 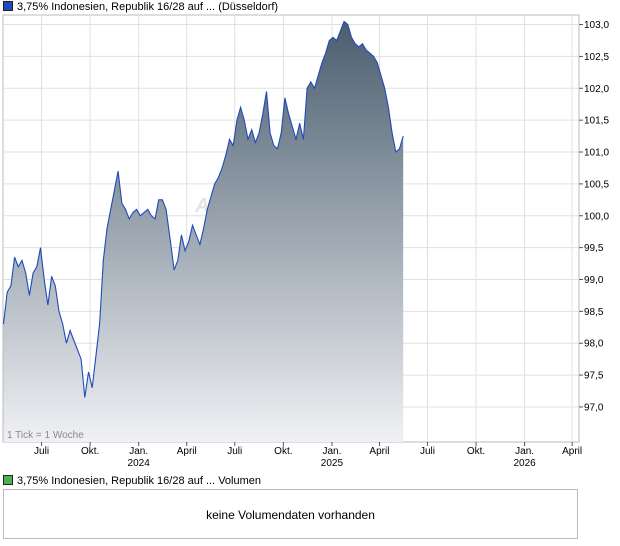 I want to click on x-tick-year-label: 2024, so click(x=139, y=463).